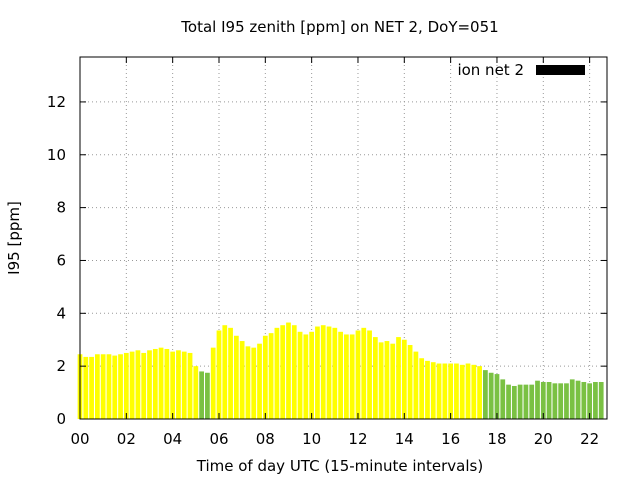 The width and height of the screenshot is (640, 480). I want to click on x-tick-label: 08, so click(265, 439).